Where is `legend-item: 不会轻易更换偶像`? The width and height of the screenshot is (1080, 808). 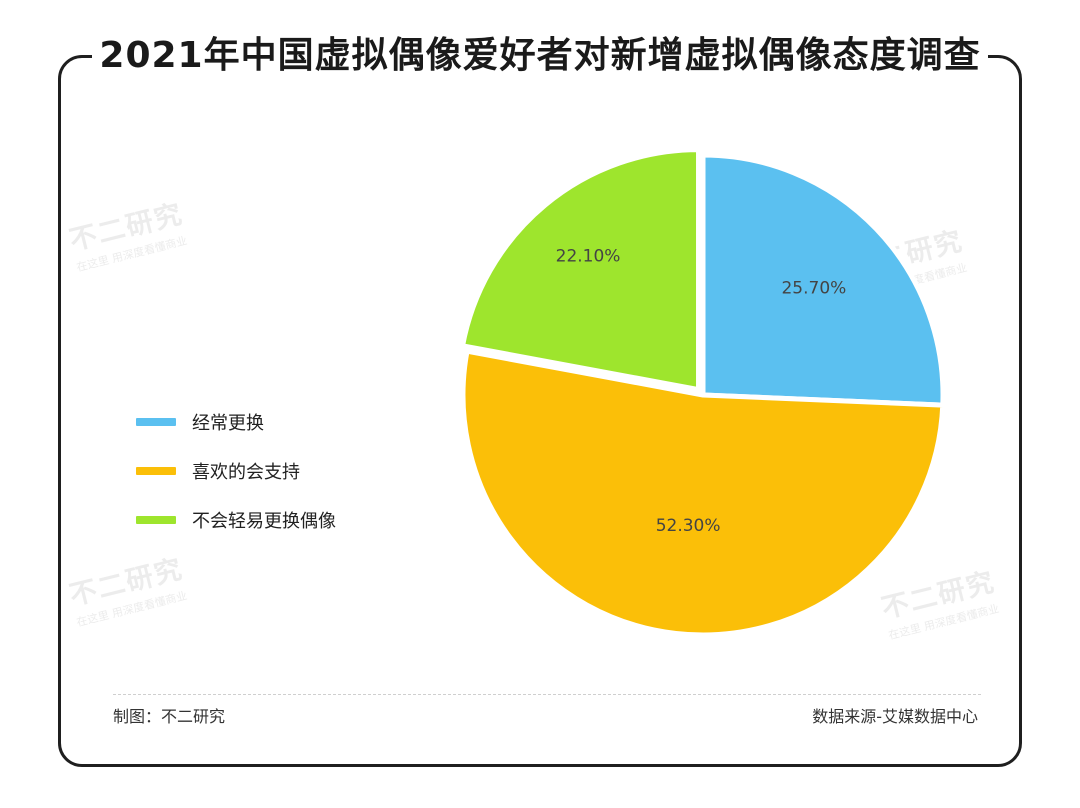 legend-item: 不会轻易更换偶像 is located at coordinates (236, 519).